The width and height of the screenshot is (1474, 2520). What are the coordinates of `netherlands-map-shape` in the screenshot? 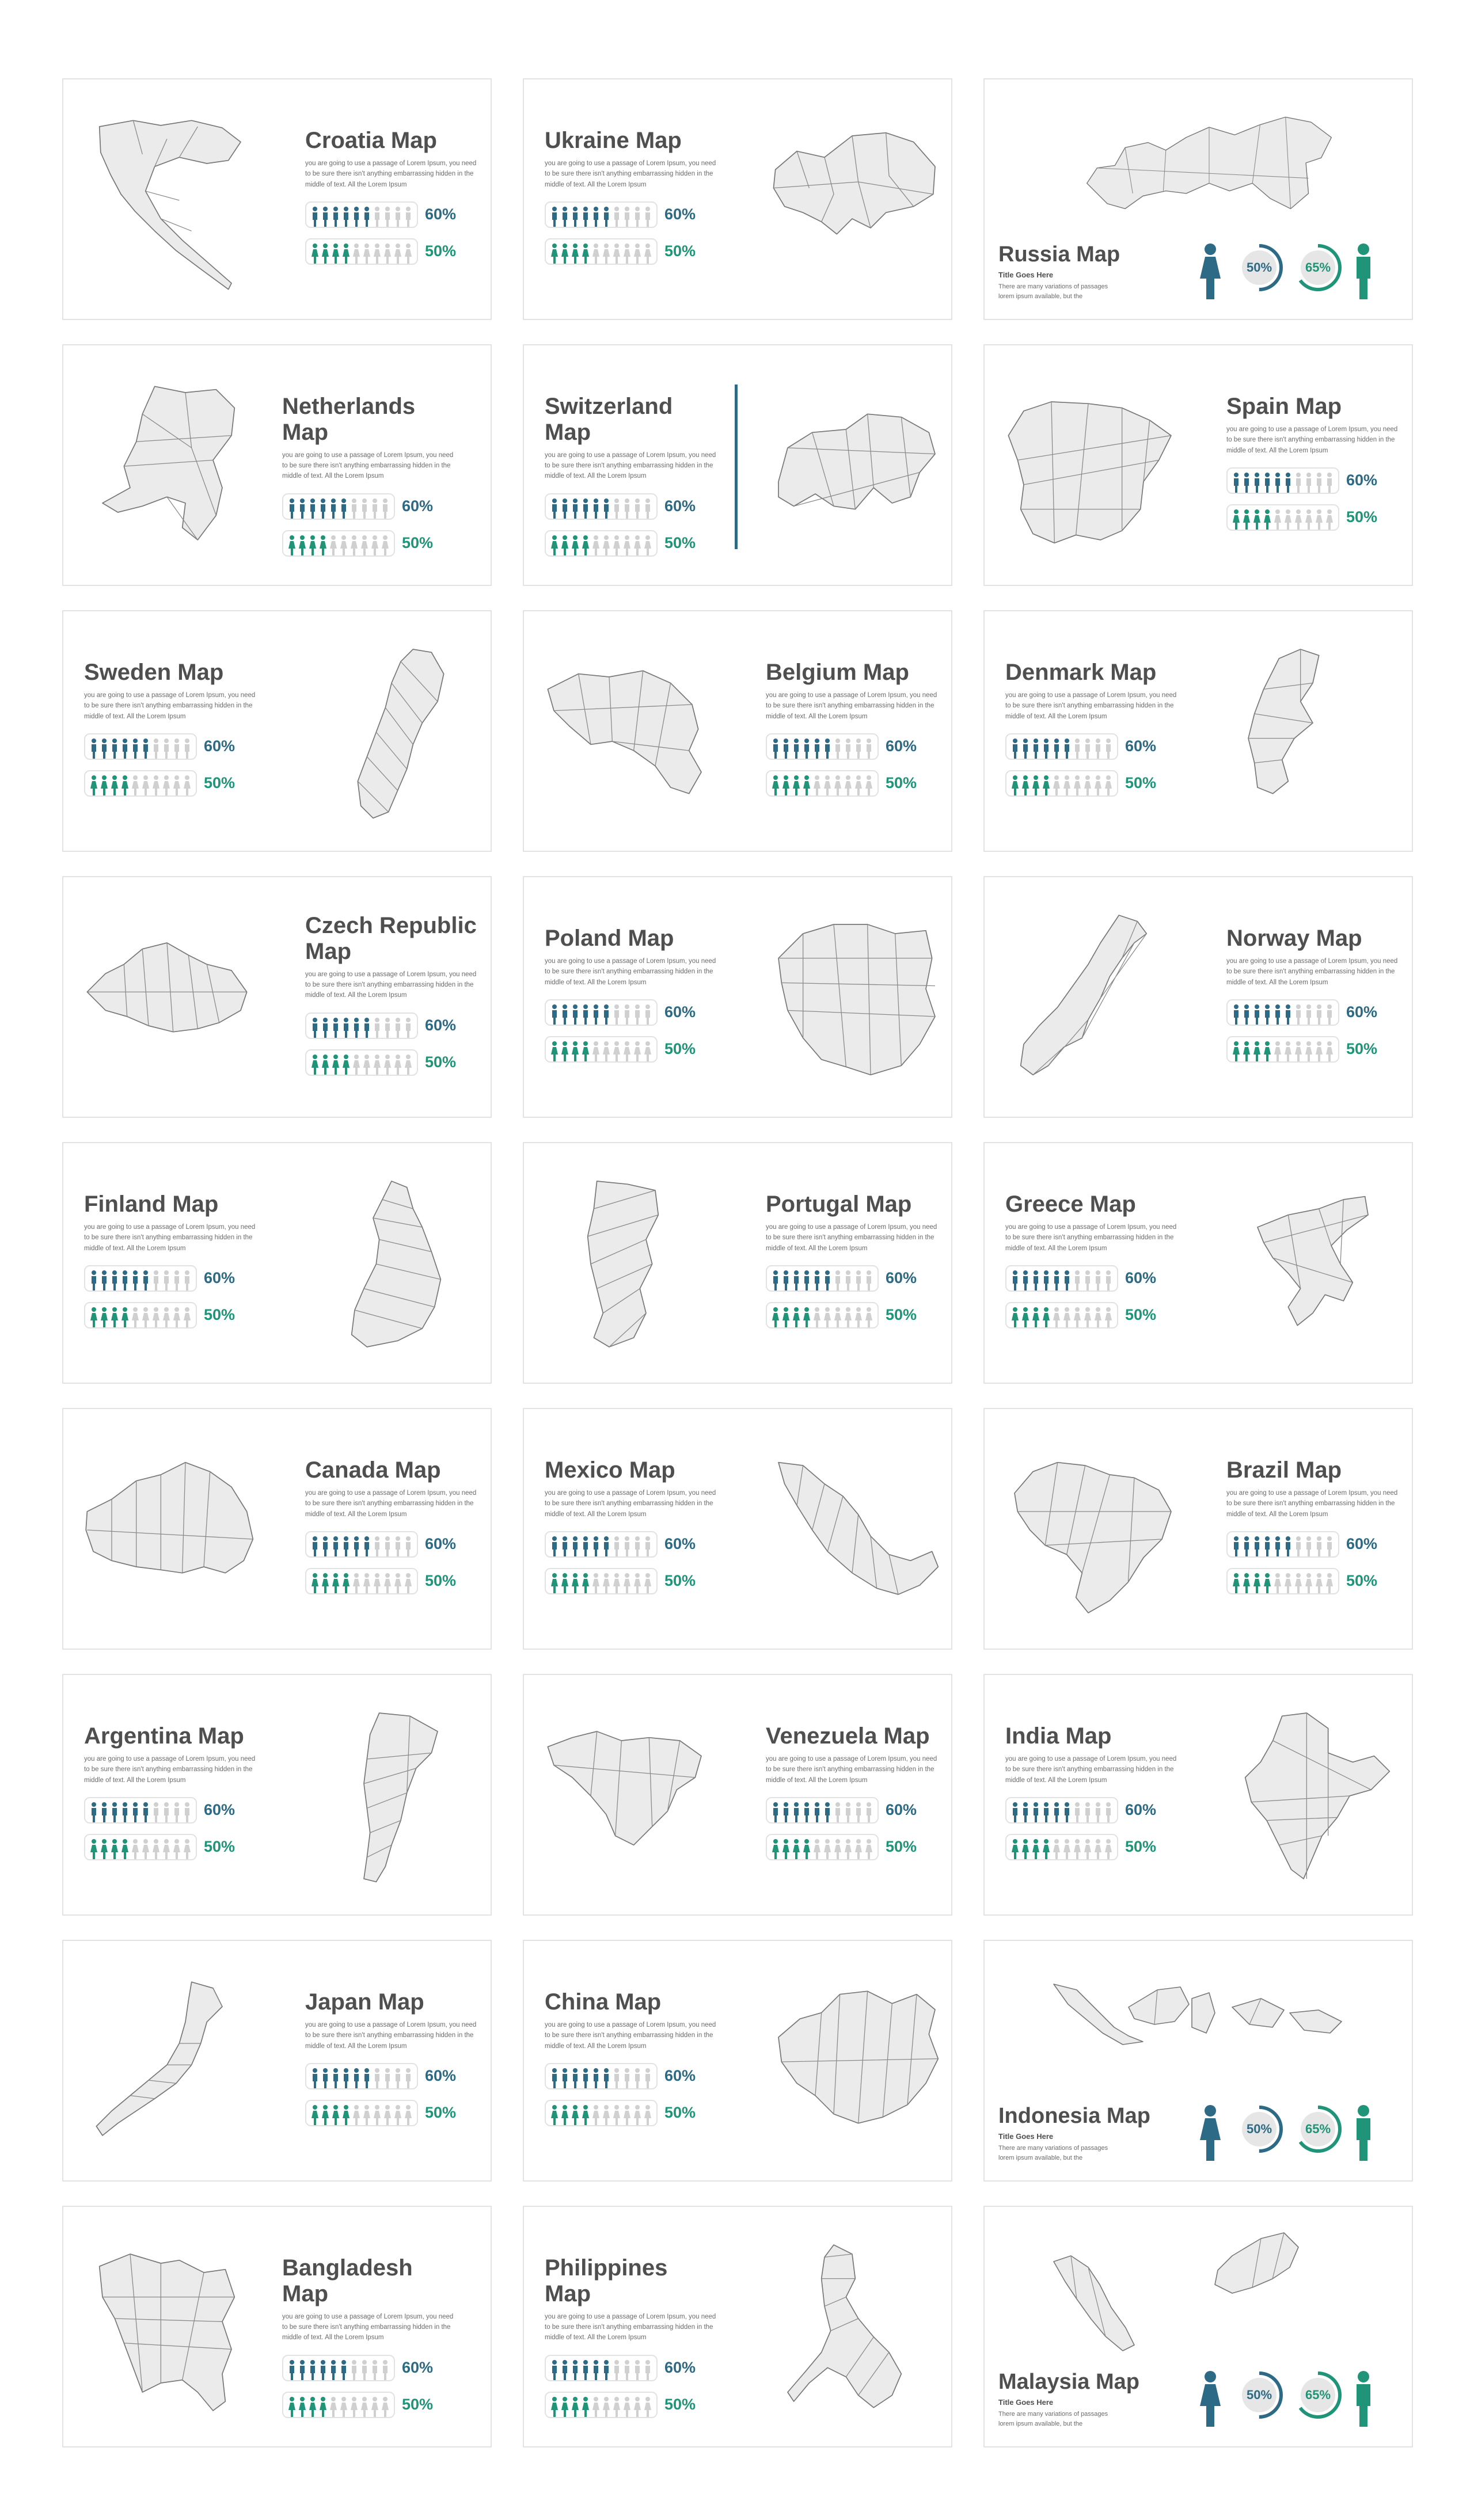 It's located at (168, 463).